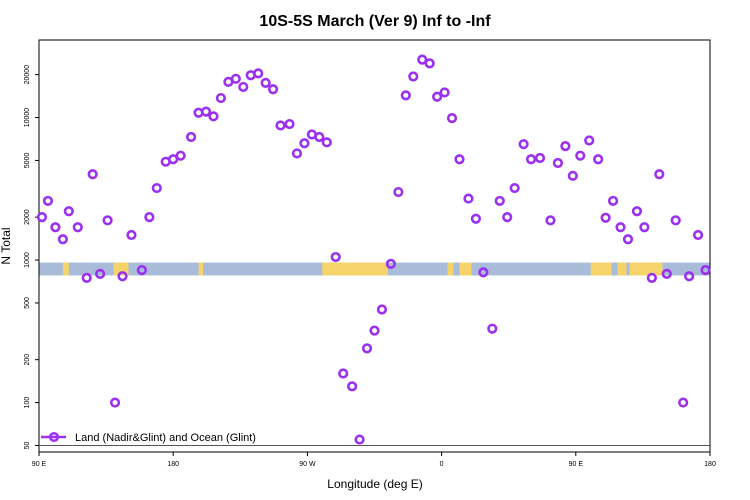  Describe the element at coordinates (27, 75) in the screenshot. I see `y-tick-label: 20000` at that location.